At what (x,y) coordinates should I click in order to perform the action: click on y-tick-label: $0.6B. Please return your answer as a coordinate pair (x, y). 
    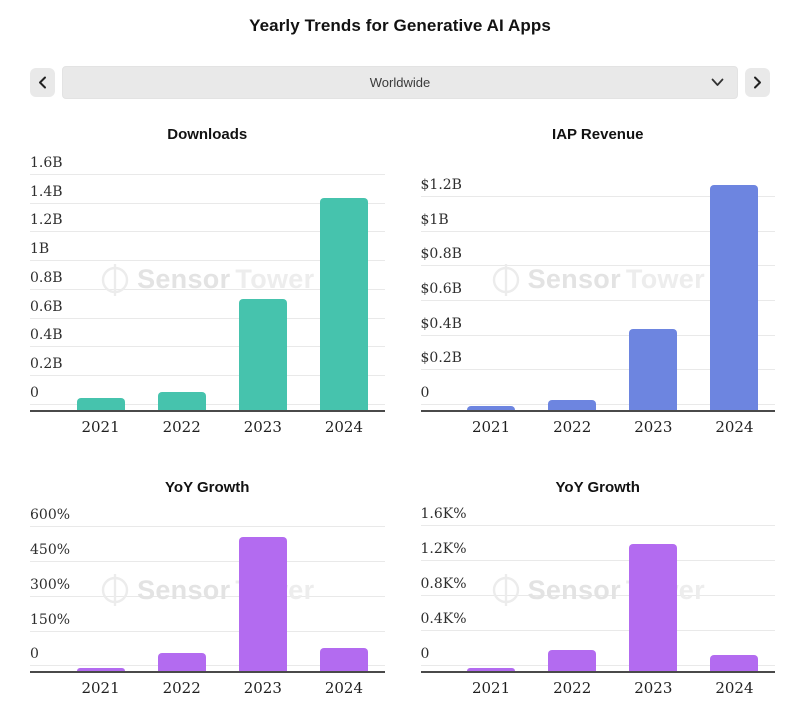
    Looking at the image, I should click on (441, 288).